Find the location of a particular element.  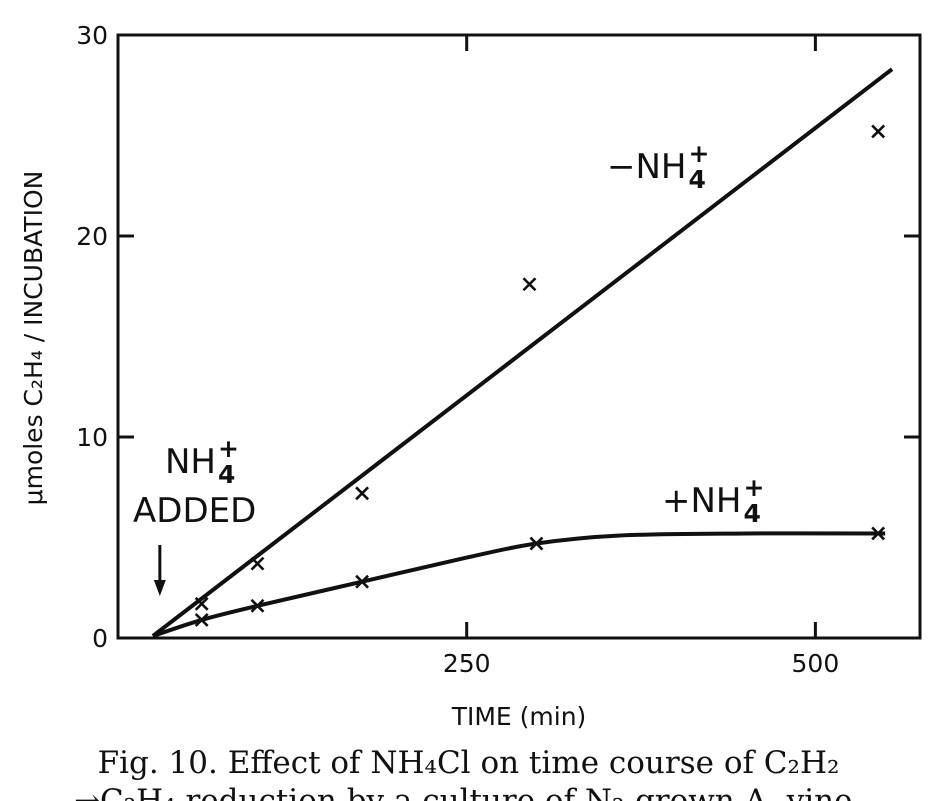

arrow-icon is located at coordinates (159, 570).